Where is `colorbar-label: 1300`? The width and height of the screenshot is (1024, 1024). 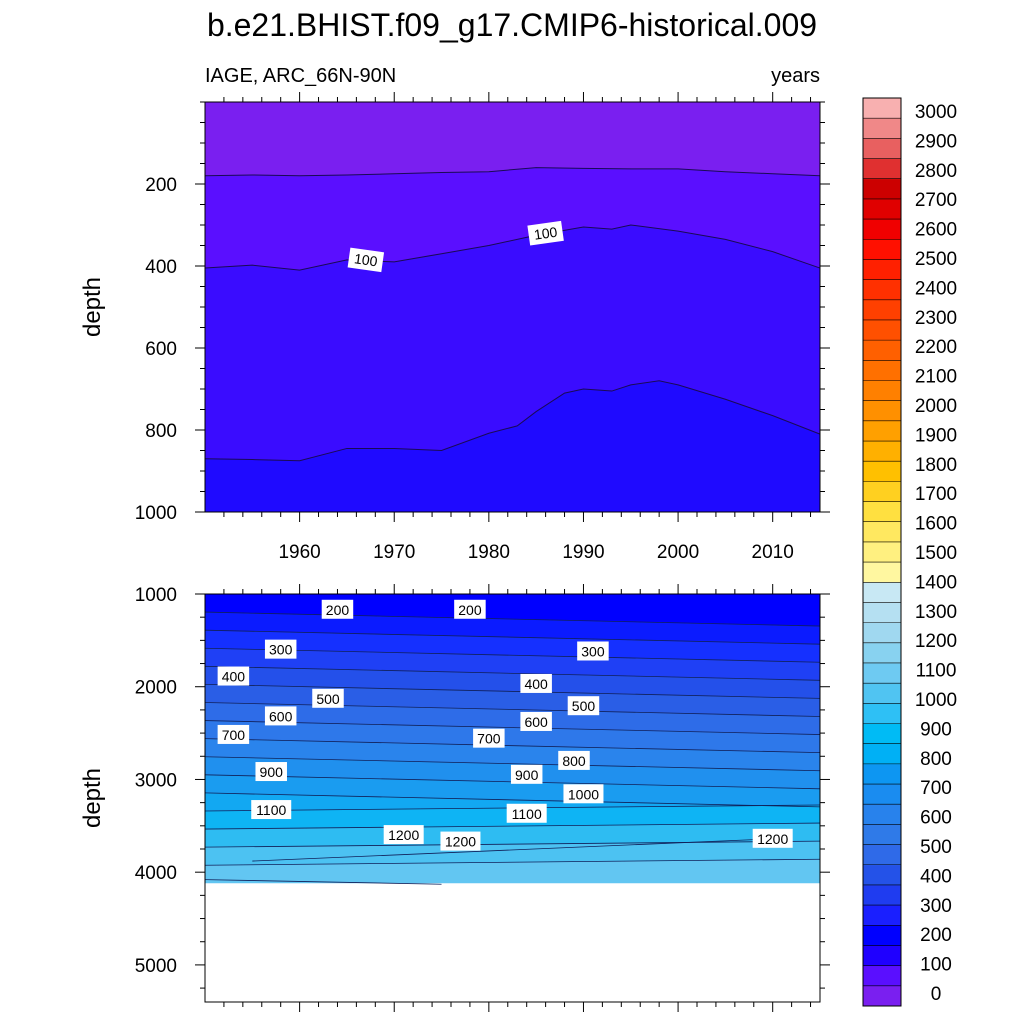 colorbar-label: 1300 is located at coordinates (936, 612).